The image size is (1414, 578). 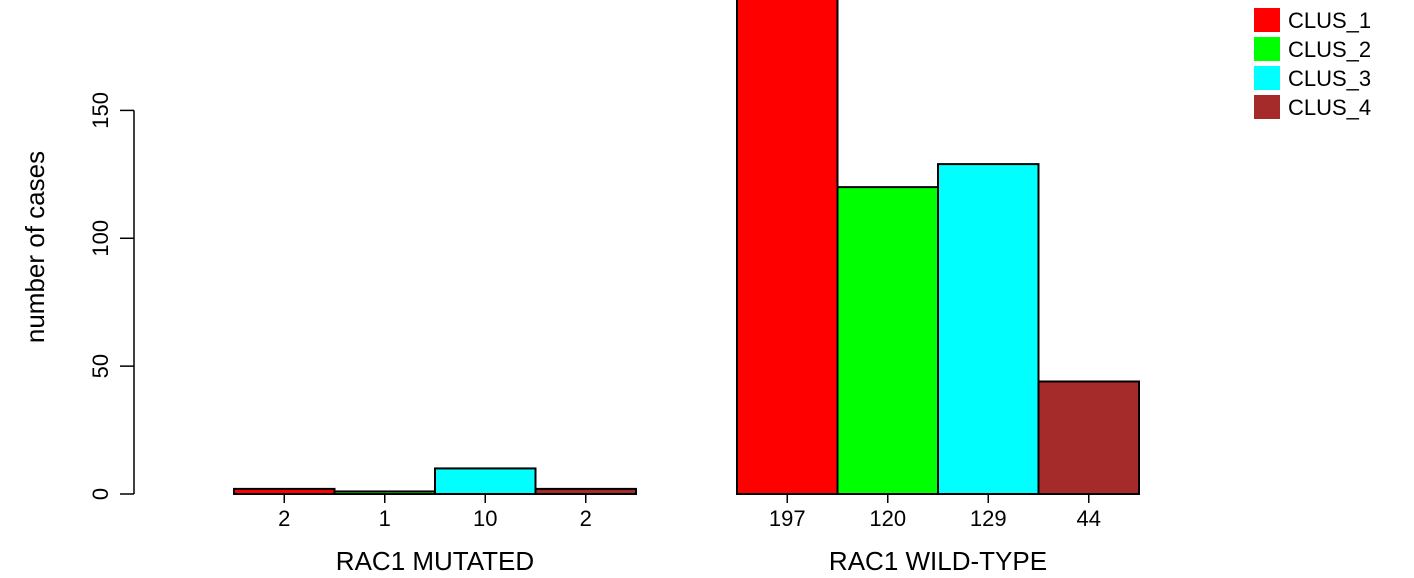 What do you see at coordinates (435, 521) in the screenshot?
I see `bar-group-rac1-mutated: 2 1 10 2 RAC1 MUTATED` at bounding box center [435, 521].